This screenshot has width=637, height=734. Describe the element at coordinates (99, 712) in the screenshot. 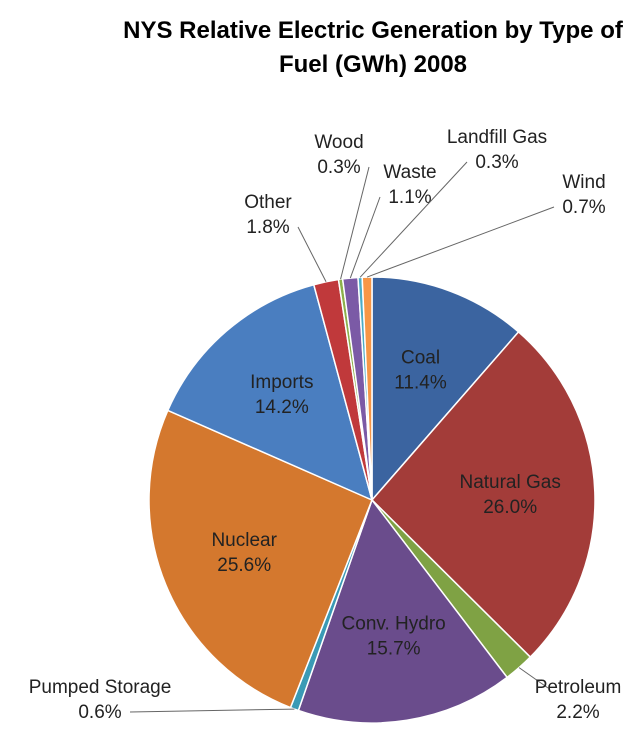

I see `slice-value-label: 0.6%` at that location.